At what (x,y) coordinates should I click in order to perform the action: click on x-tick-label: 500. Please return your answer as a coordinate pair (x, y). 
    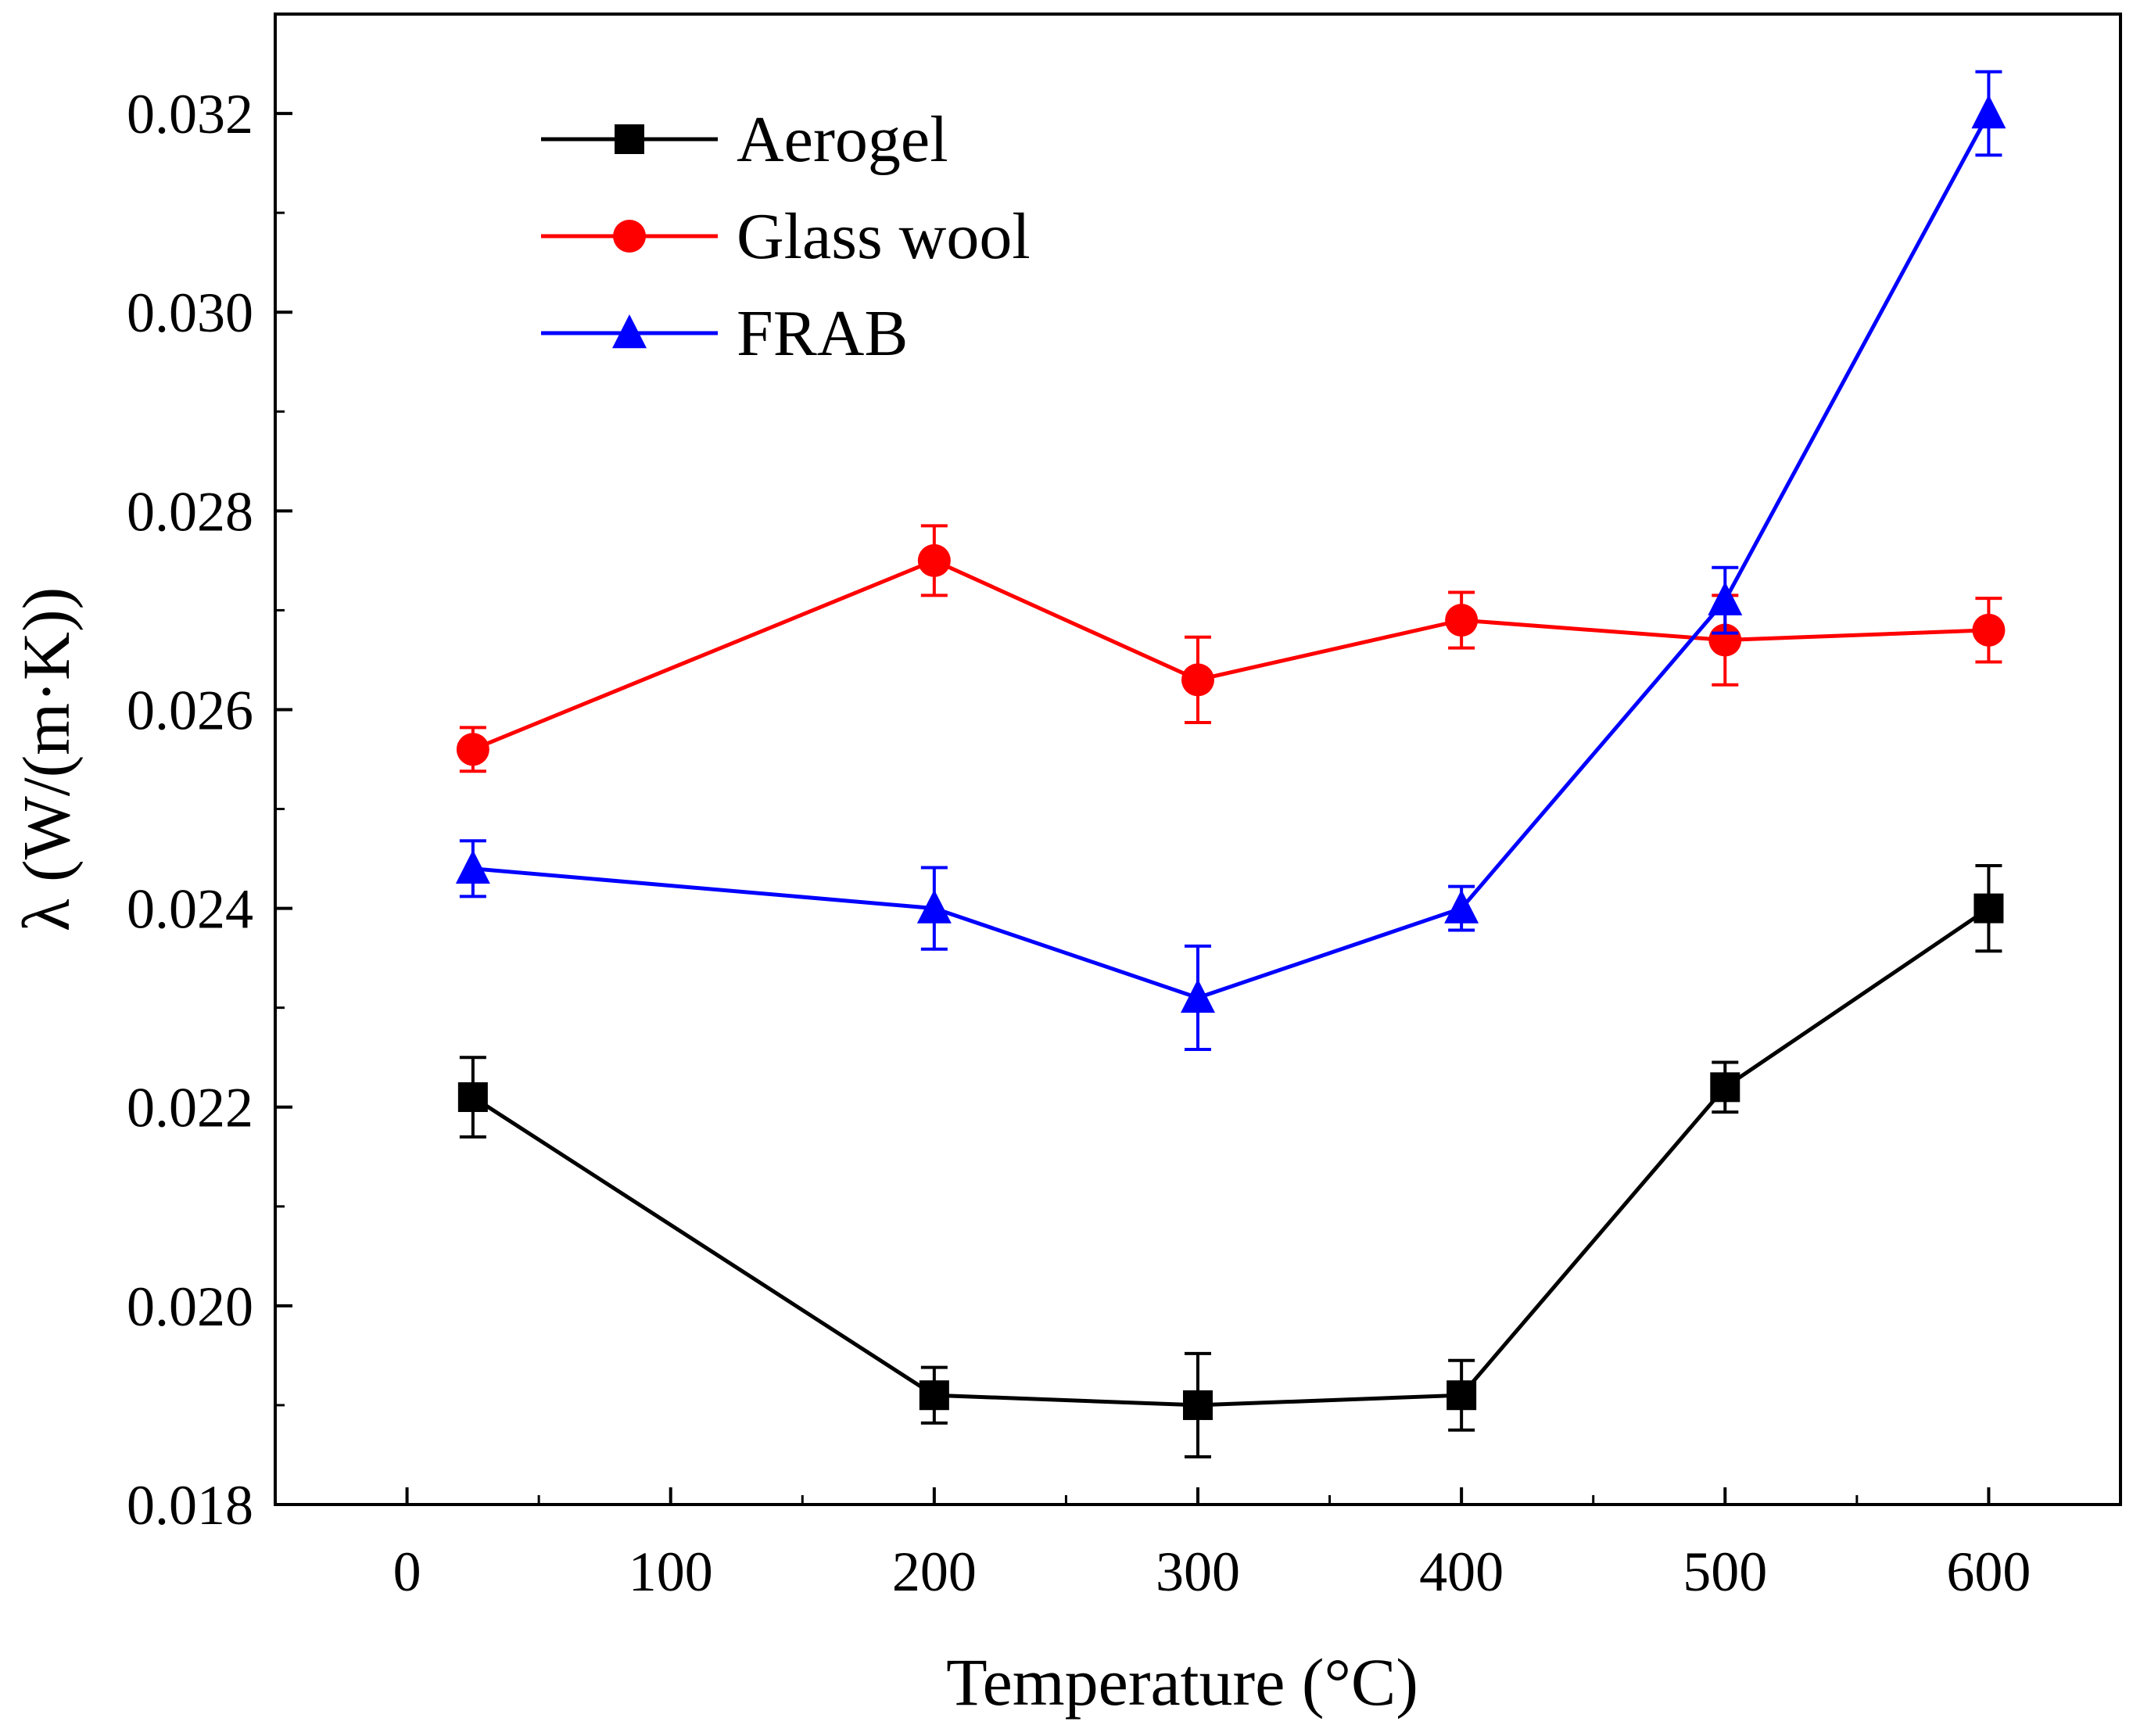
    Looking at the image, I should click on (1725, 1572).